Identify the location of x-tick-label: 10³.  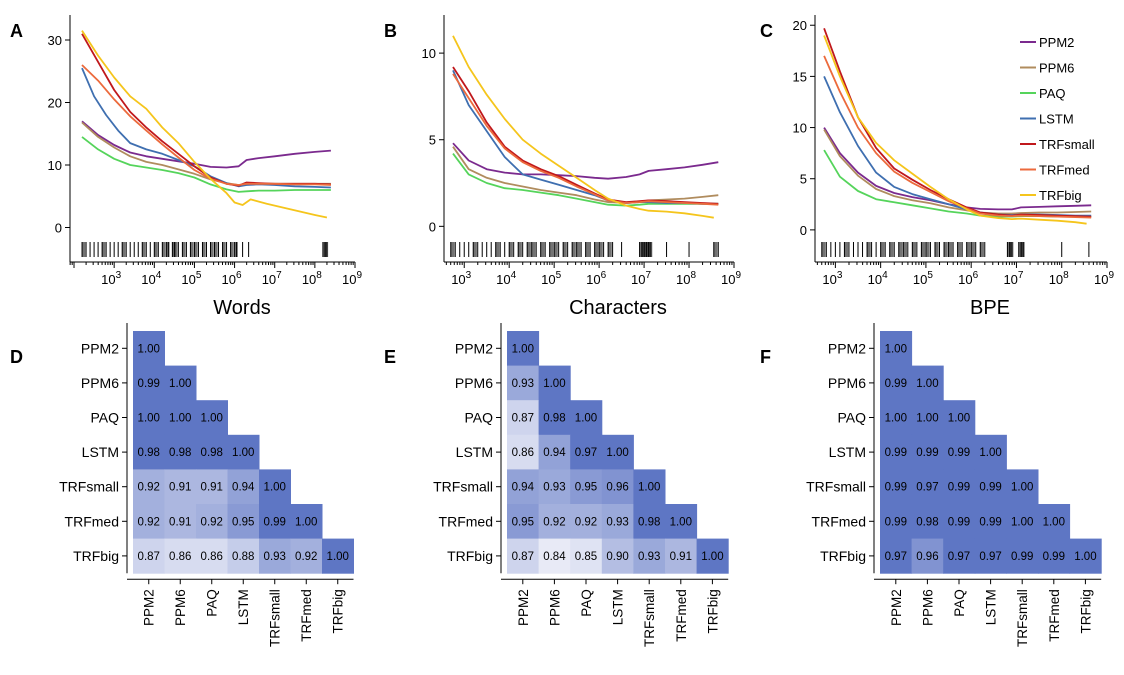
(832, 278).